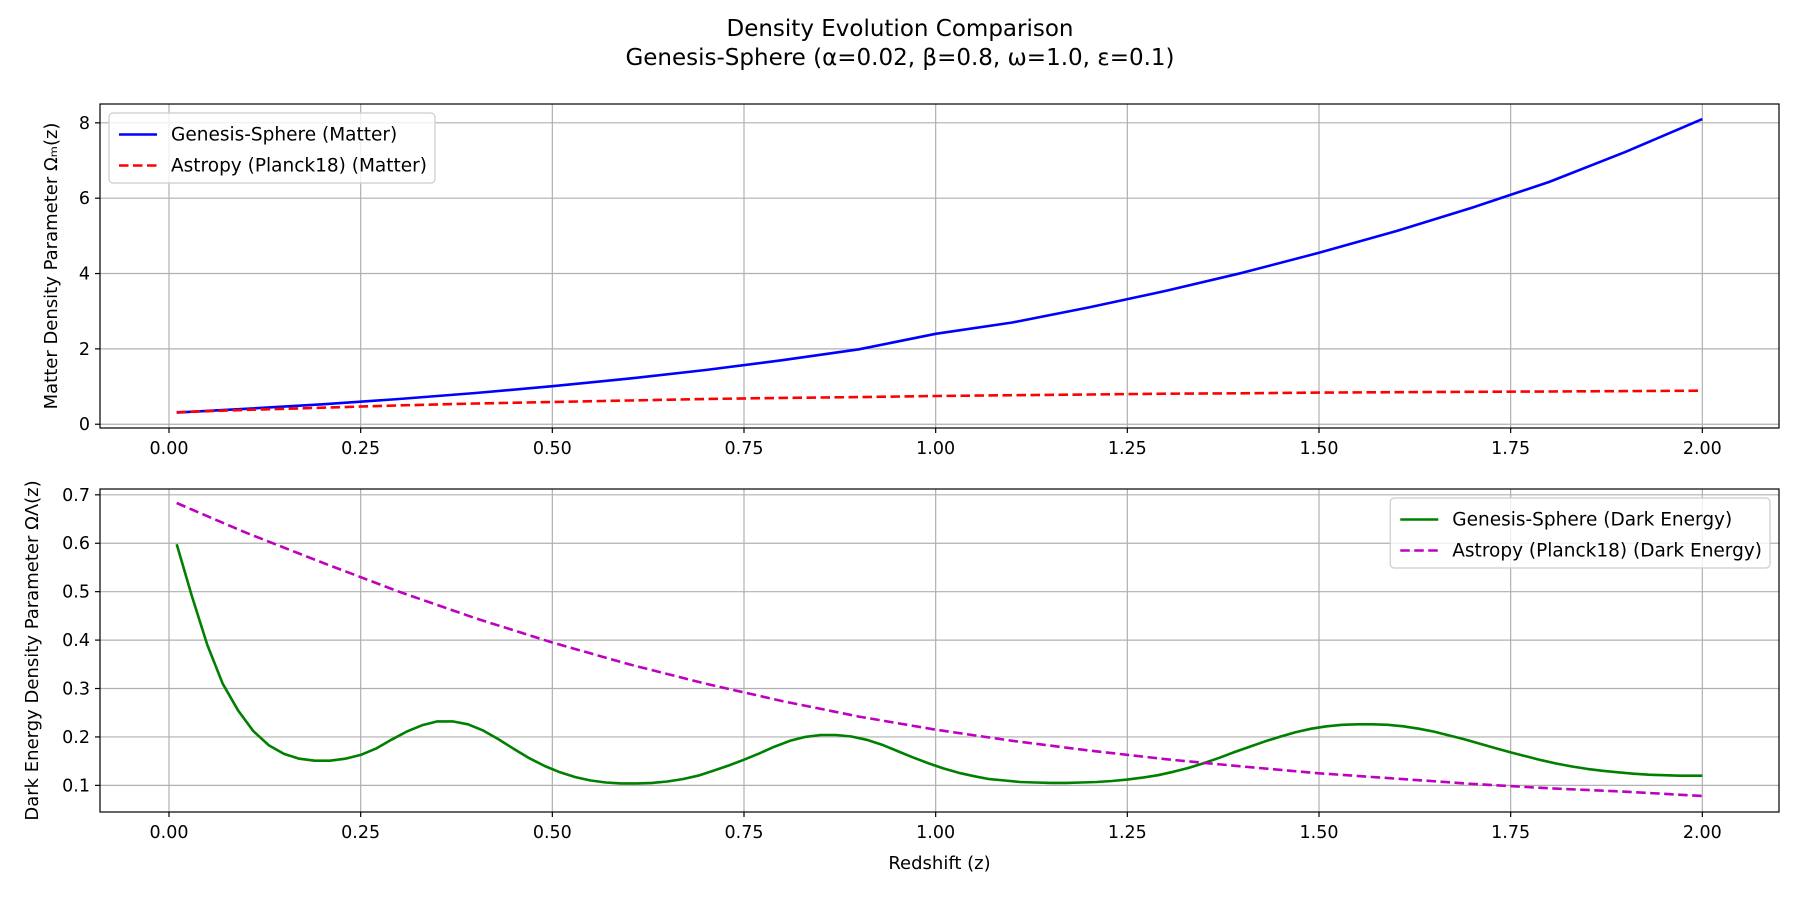 Image resolution: width=1800 pixels, height=900 pixels. I want to click on y-tick-label: 0.6, so click(76, 544).